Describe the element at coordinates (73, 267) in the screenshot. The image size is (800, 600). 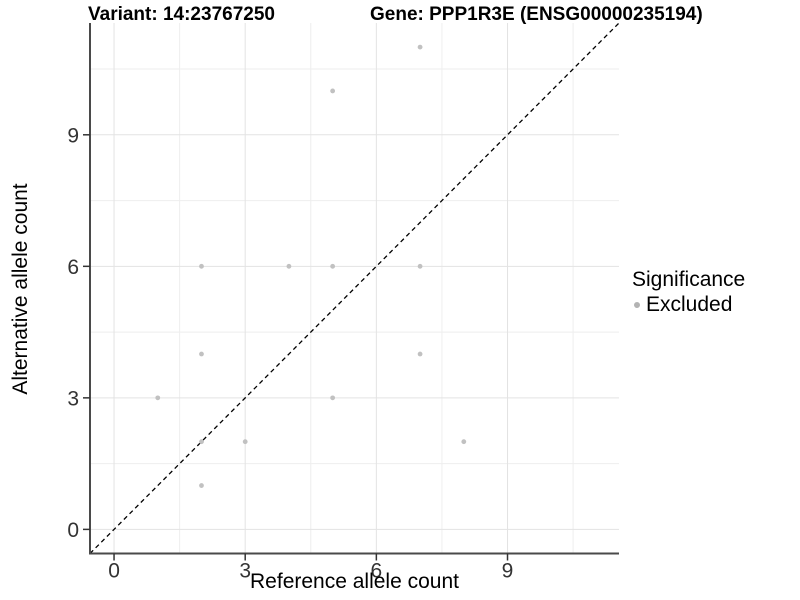
I see `y-tick-label: 6` at that location.